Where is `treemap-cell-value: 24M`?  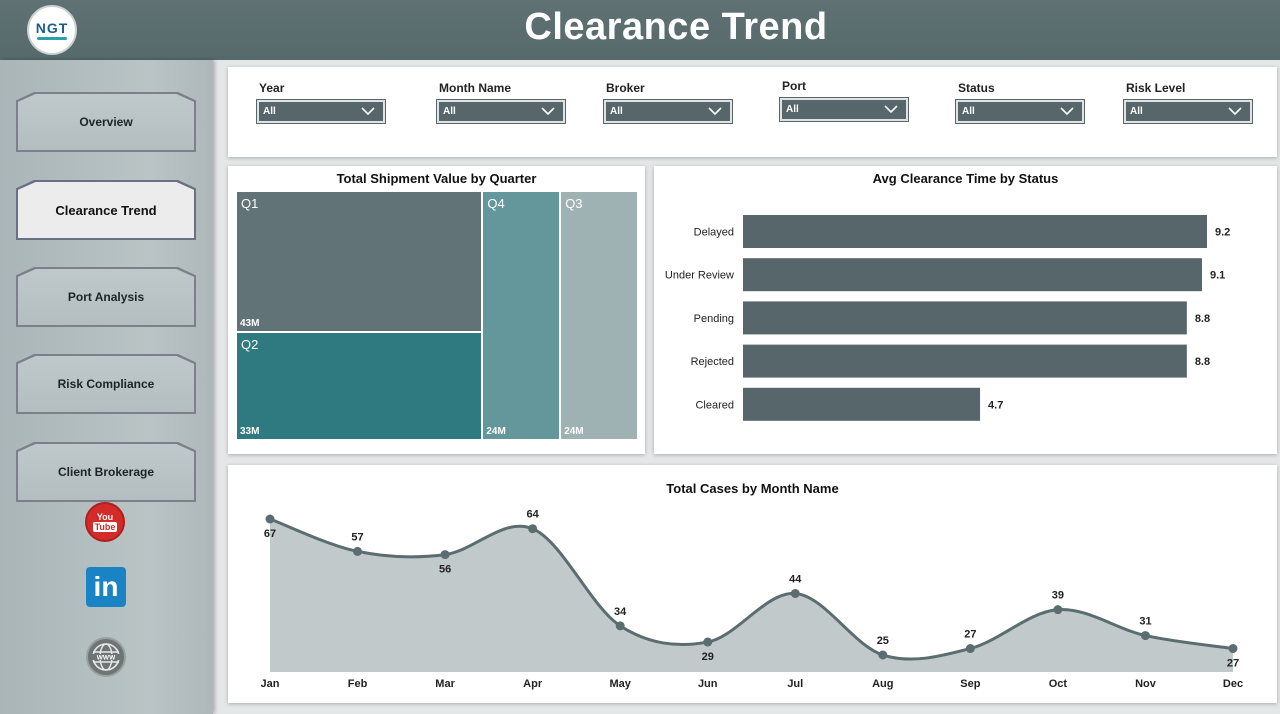
treemap-cell-value: 24M is located at coordinates (496, 431).